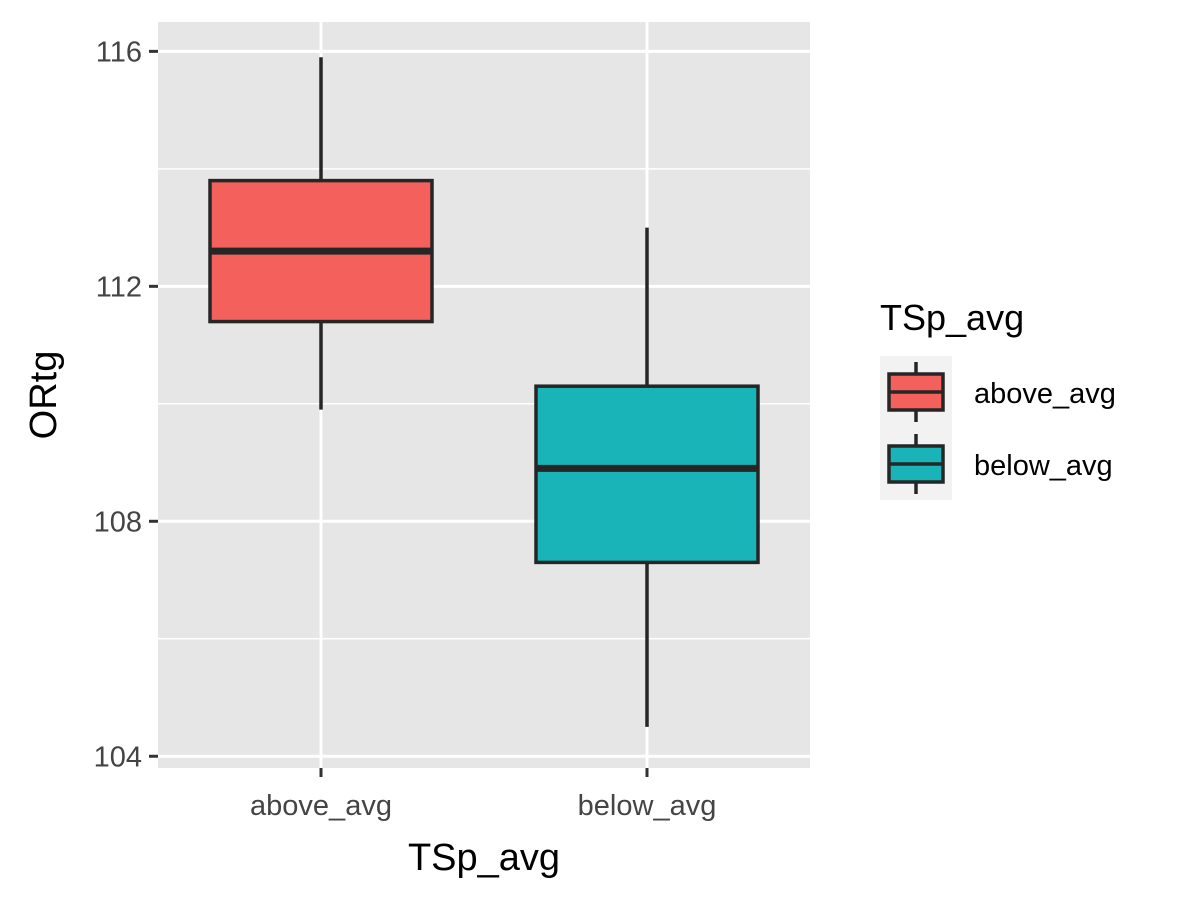 Image resolution: width=1200 pixels, height=905 pixels. I want to click on legend-title: TSp_avg, so click(952, 317).